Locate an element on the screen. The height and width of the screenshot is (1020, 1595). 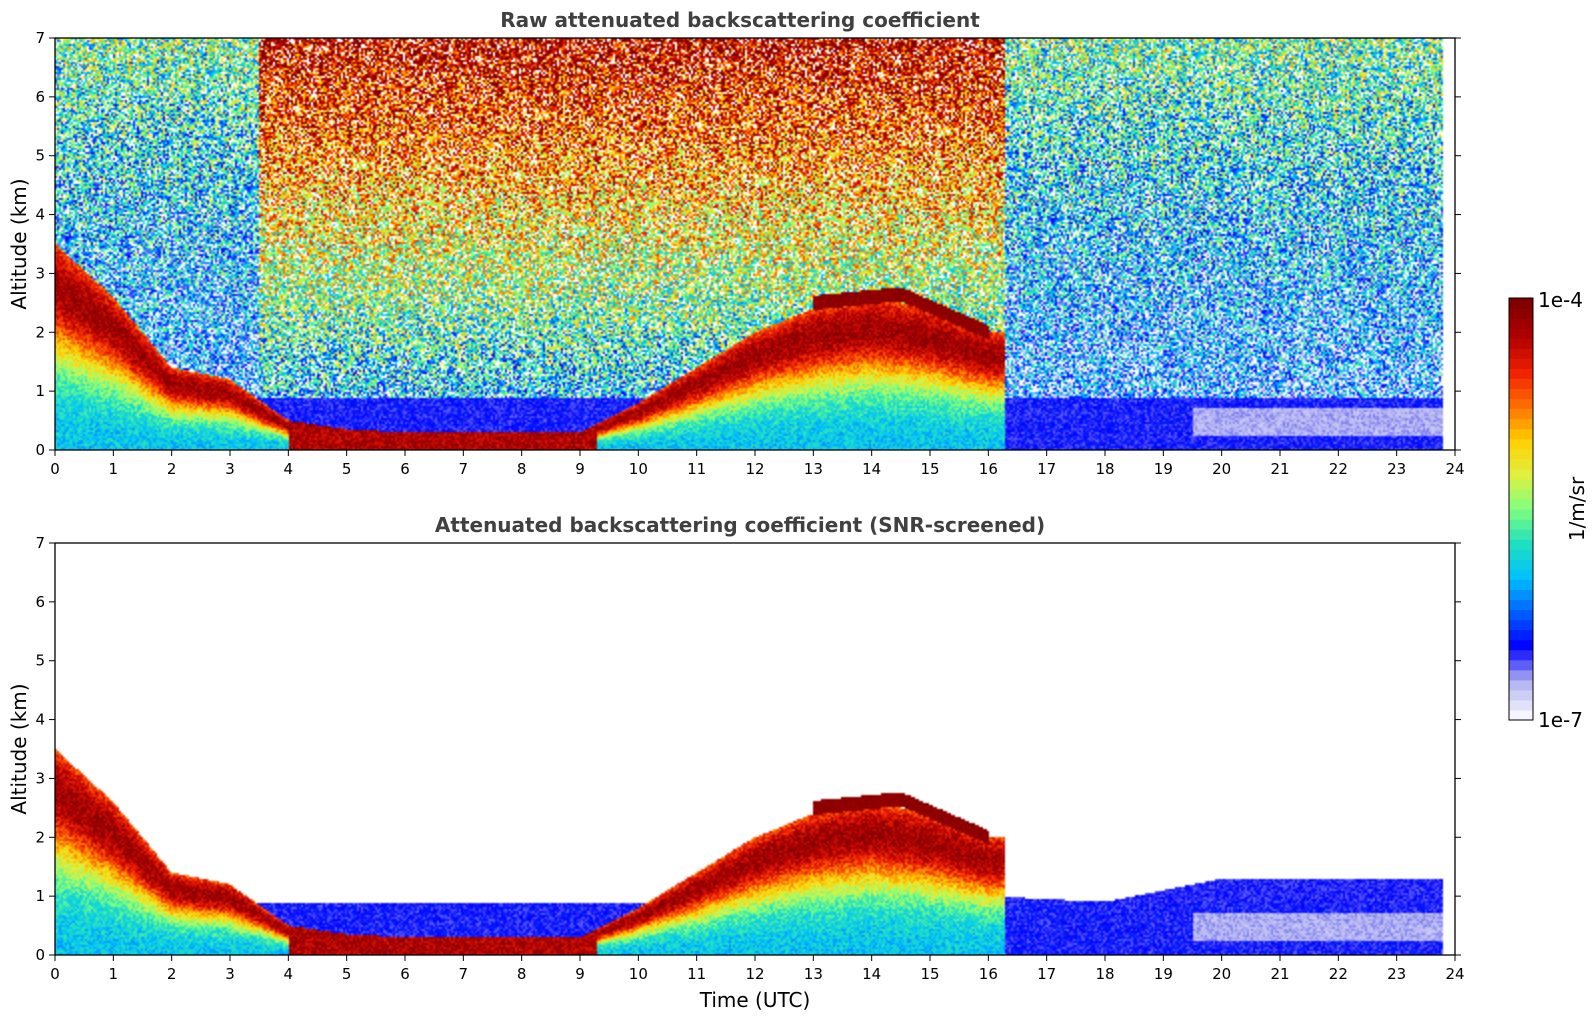
x-tick-label: 18 is located at coordinates (1104, 469).